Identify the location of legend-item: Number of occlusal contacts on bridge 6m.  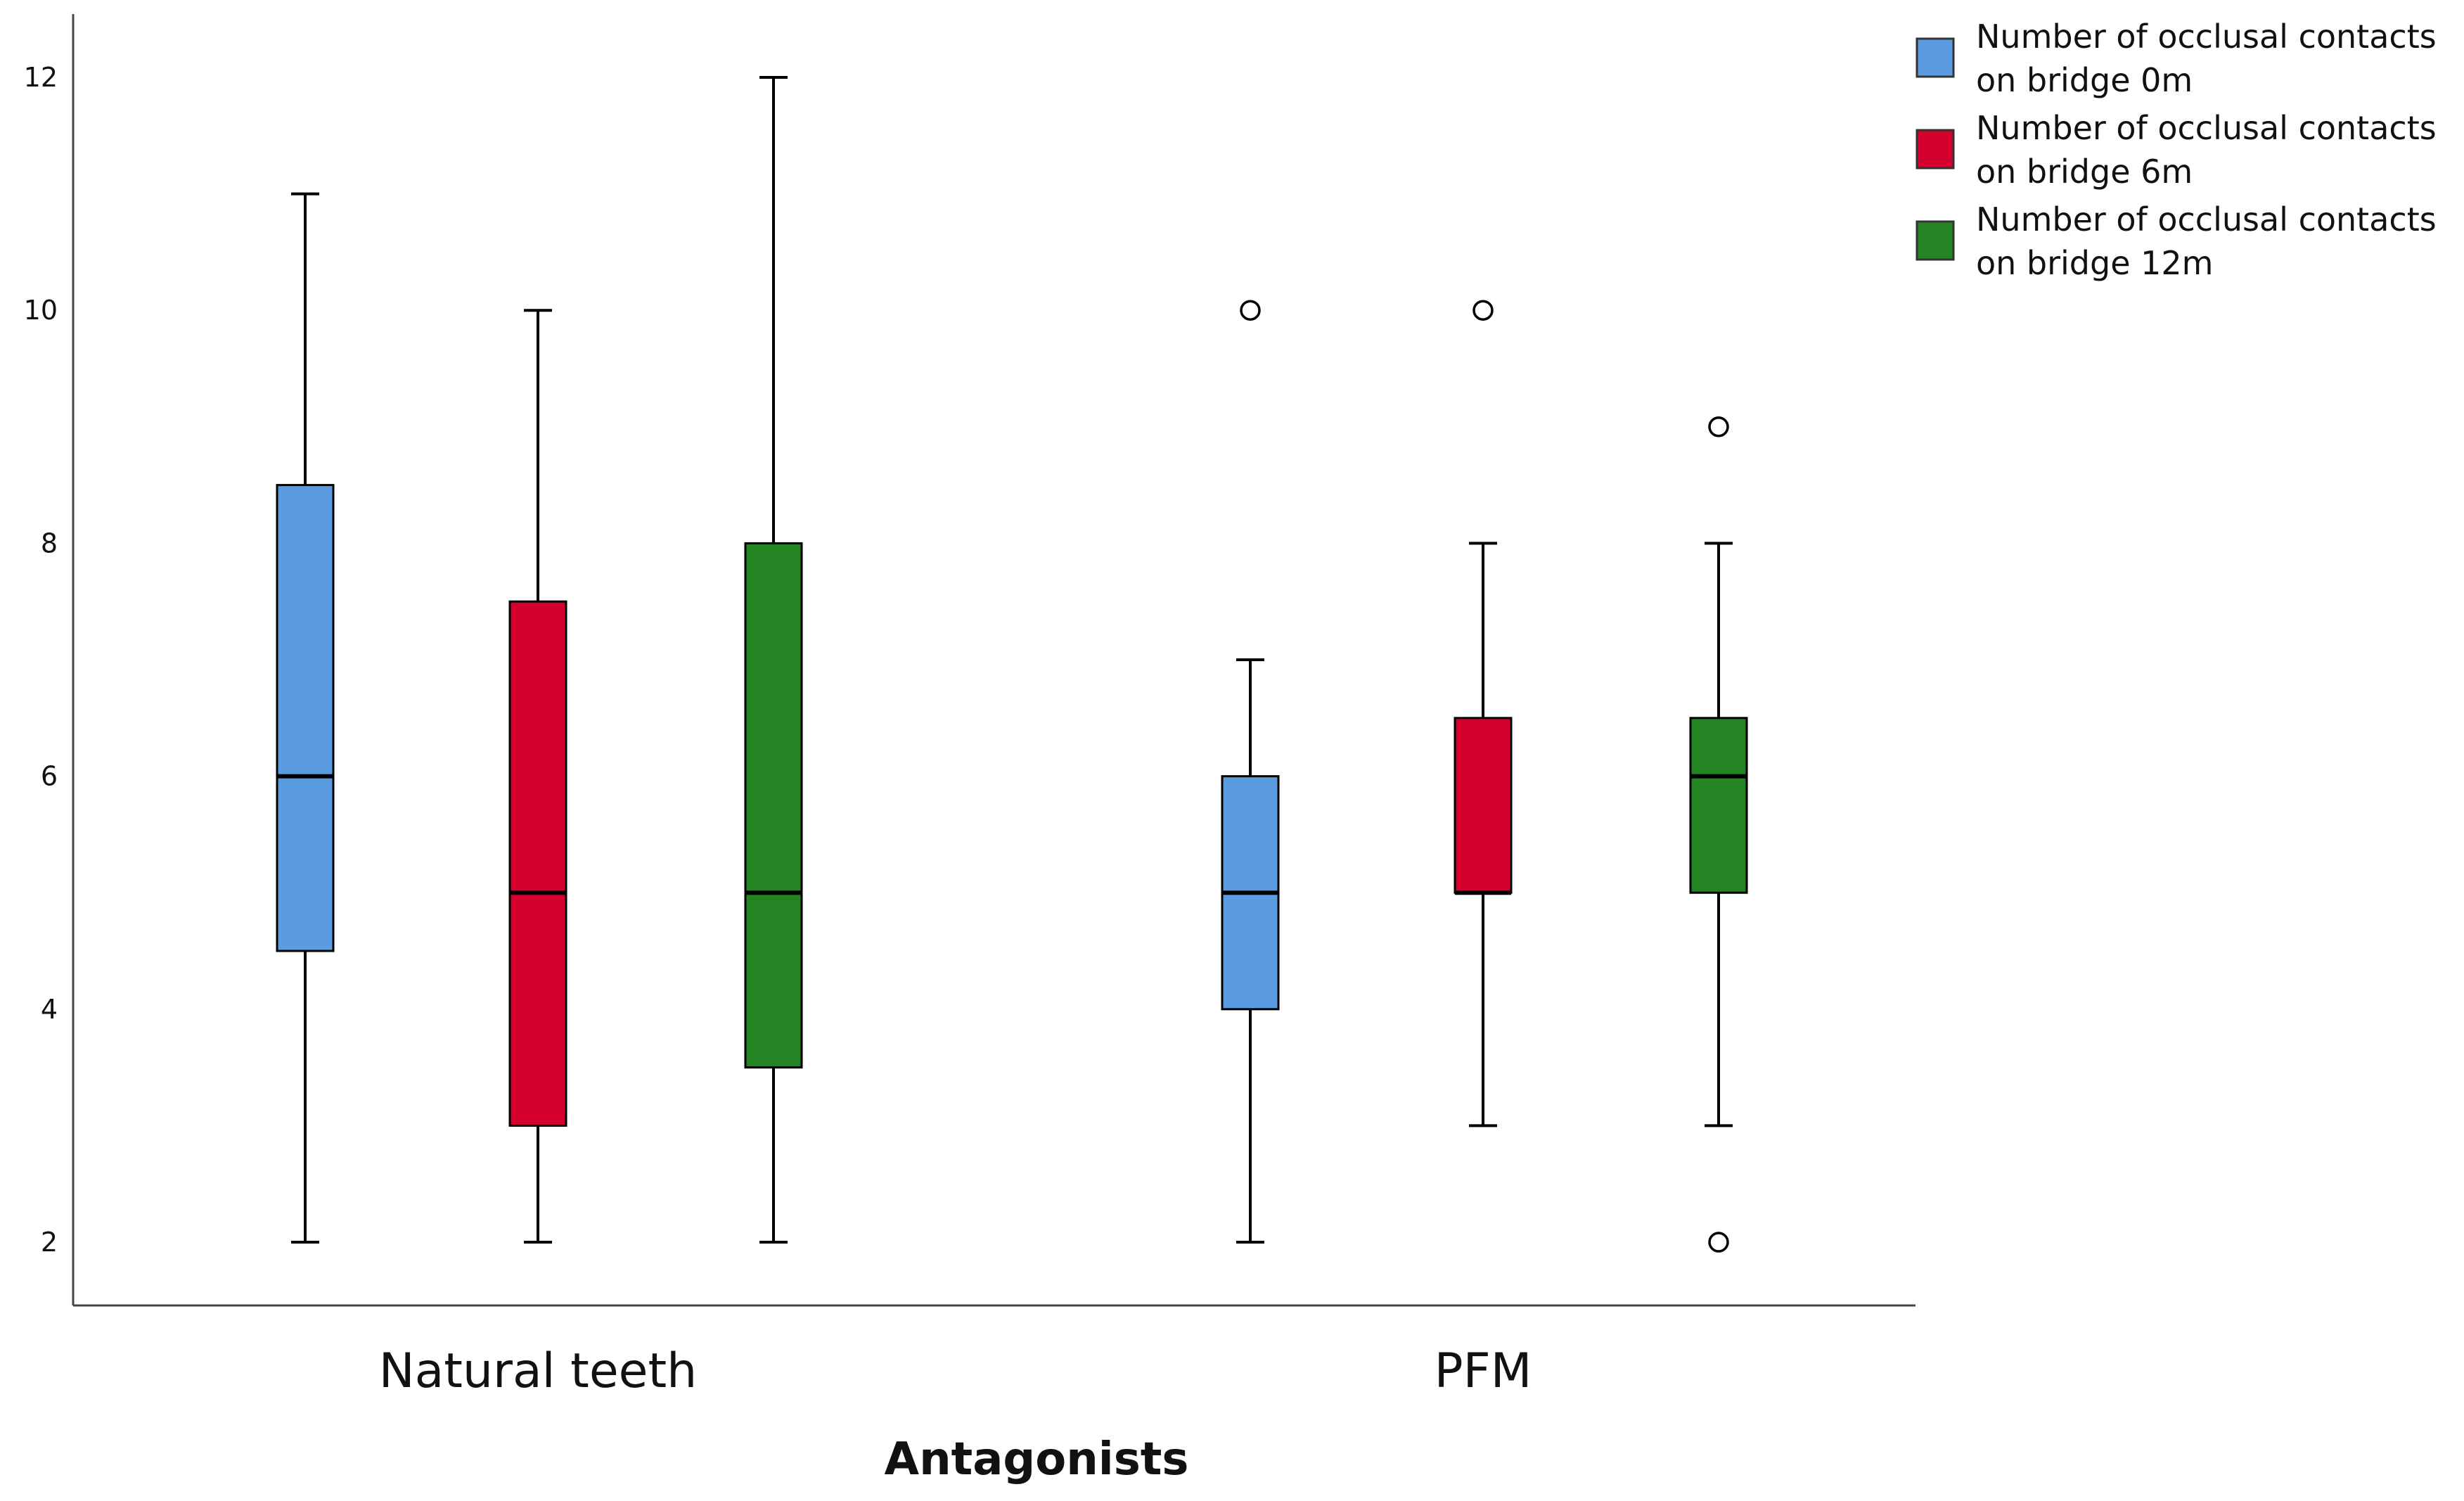
(2176, 150).